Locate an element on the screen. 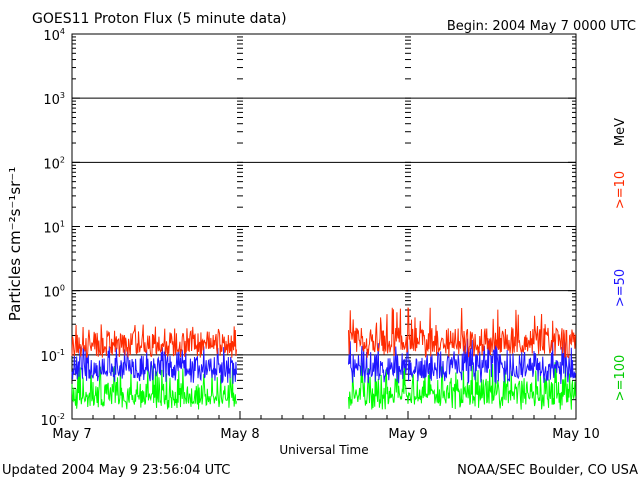 Image resolution: width=640 pixels, height=480 pixels. updated-timestamp: Updated 2004 May 9 23:56:04 UTC is located at coordinates (116, 470).